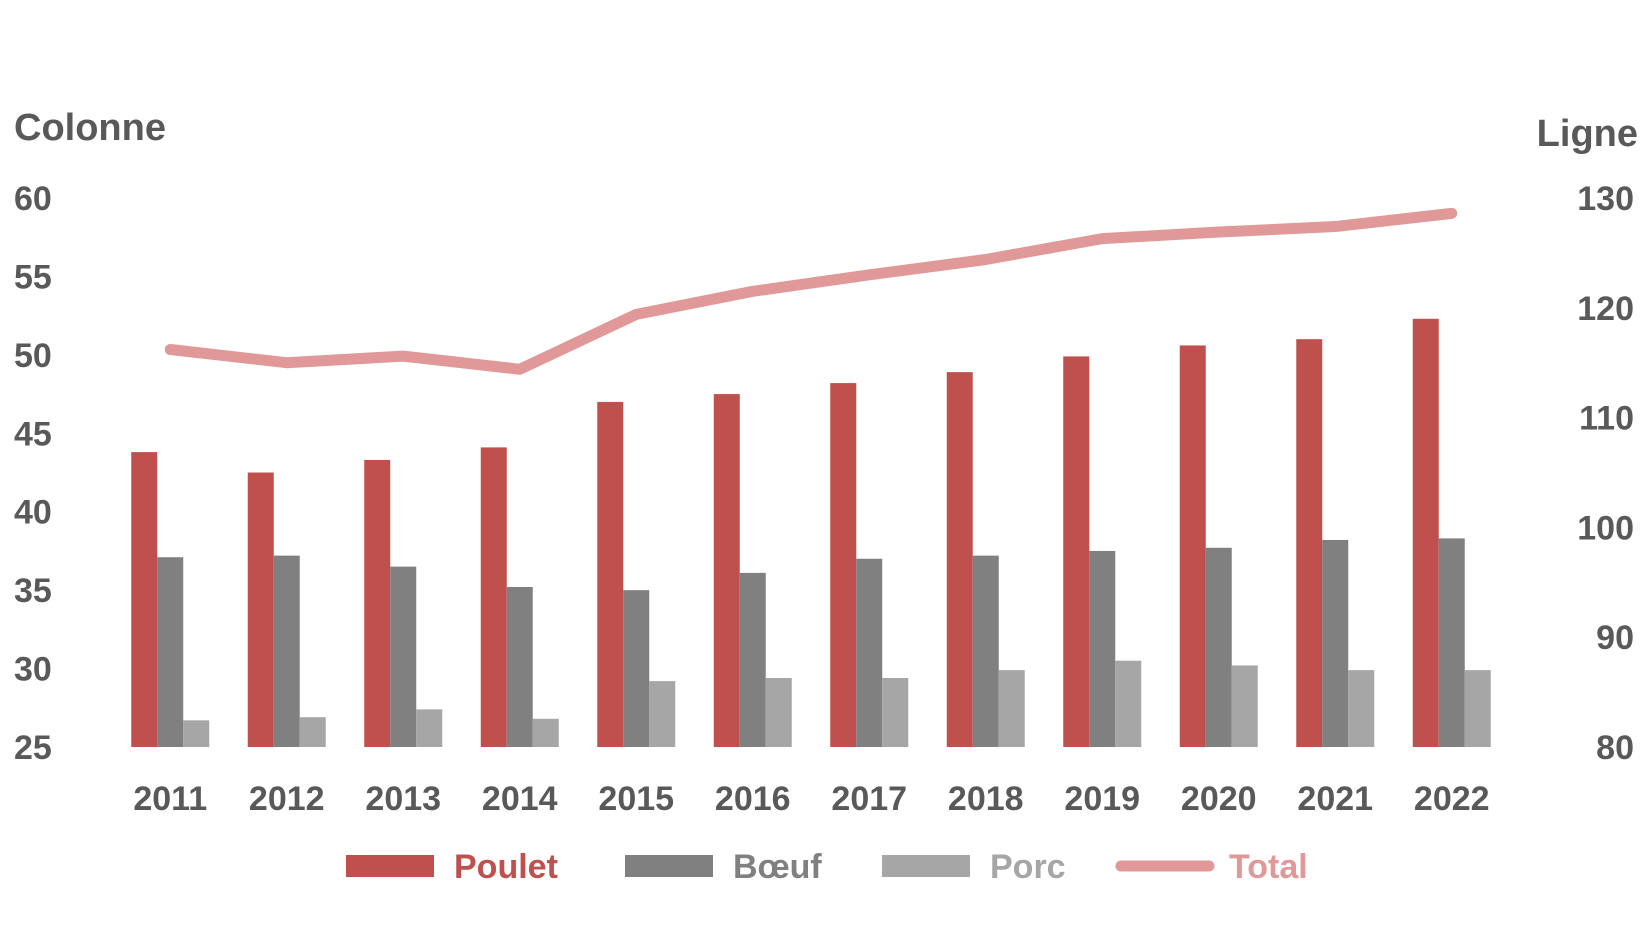 The width and height of the screenshot is (1649, 928). What do you see at coordinates (33, 434) in the screenshot?
I see `left-tick-label: 45` at bounding box center [33, 434].